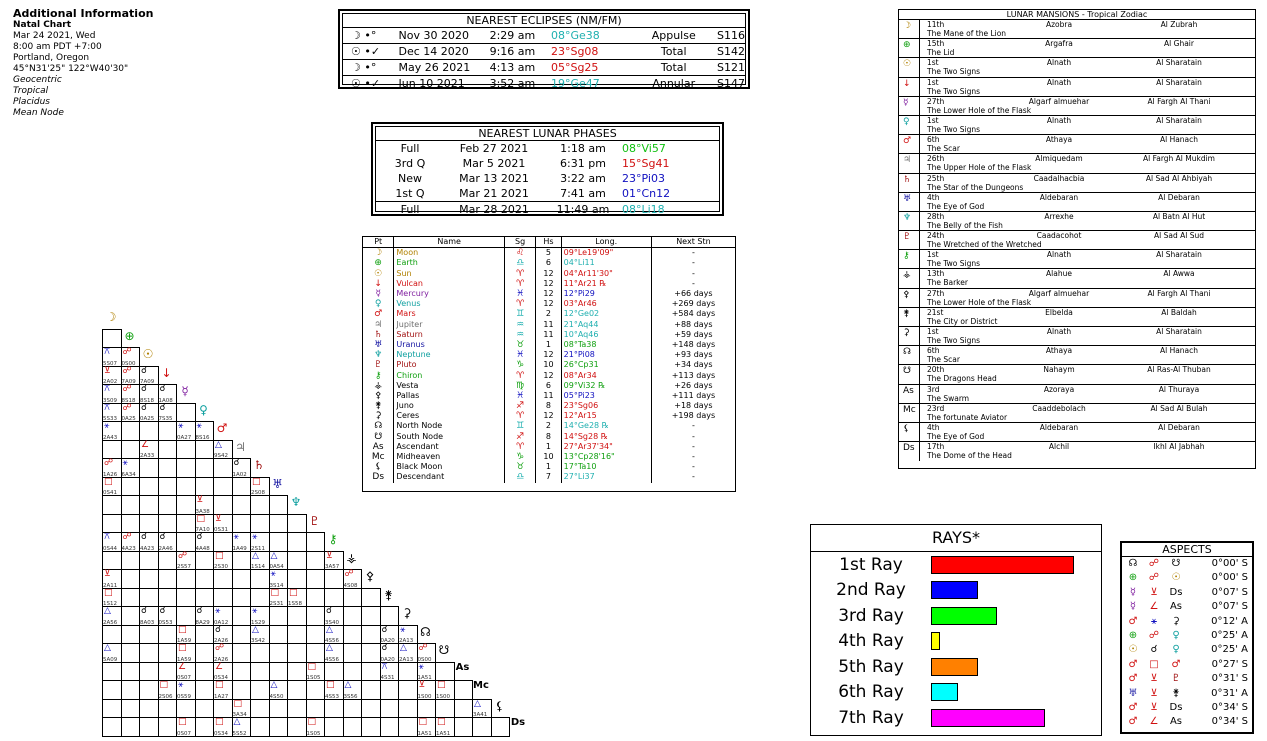 The height and width of the screenshot is (741, 1267). I want to click on info-time: 8:00 am PDT +7:00, so click(57, 47).